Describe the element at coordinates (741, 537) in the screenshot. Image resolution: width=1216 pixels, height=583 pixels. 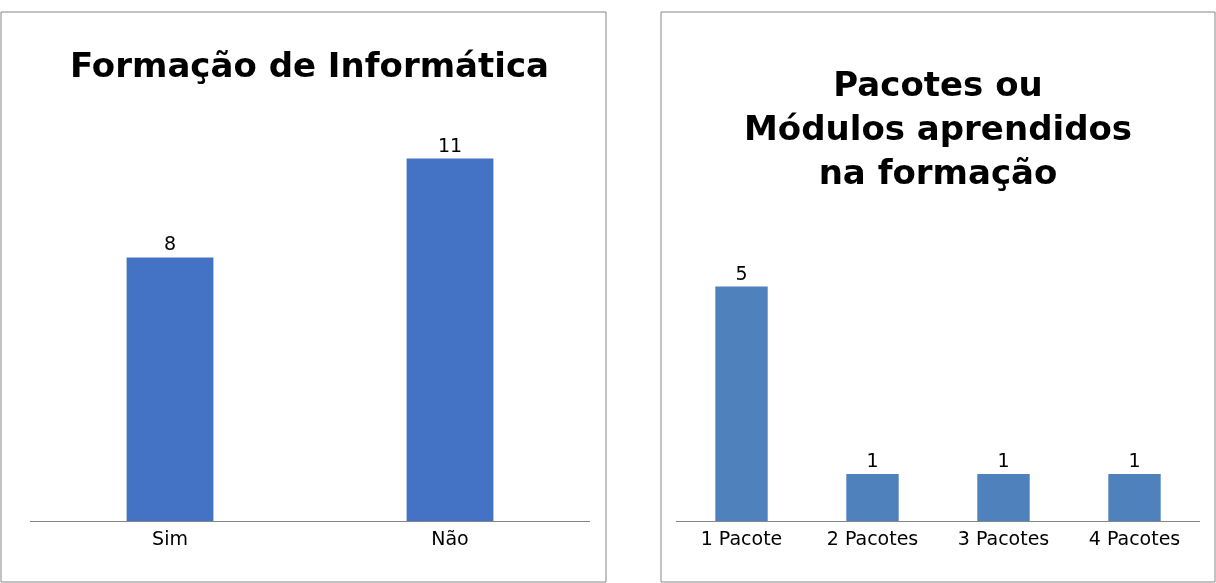
I see `x-tick-label: 1 Pacote` at that location.